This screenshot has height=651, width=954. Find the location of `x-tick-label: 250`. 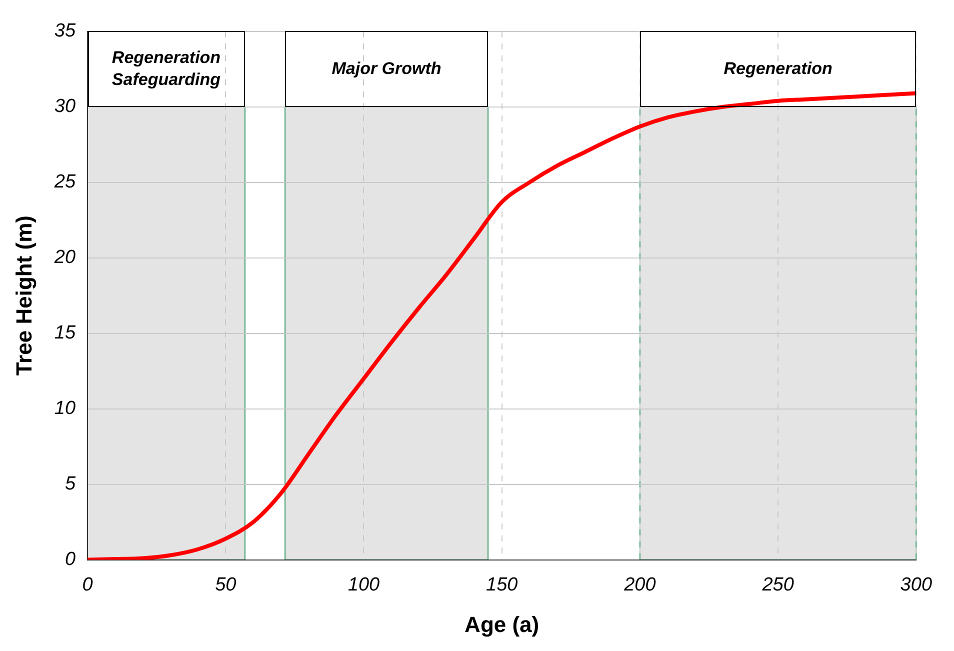

x-tick-label: 250 is located at coordinates (777, 585).